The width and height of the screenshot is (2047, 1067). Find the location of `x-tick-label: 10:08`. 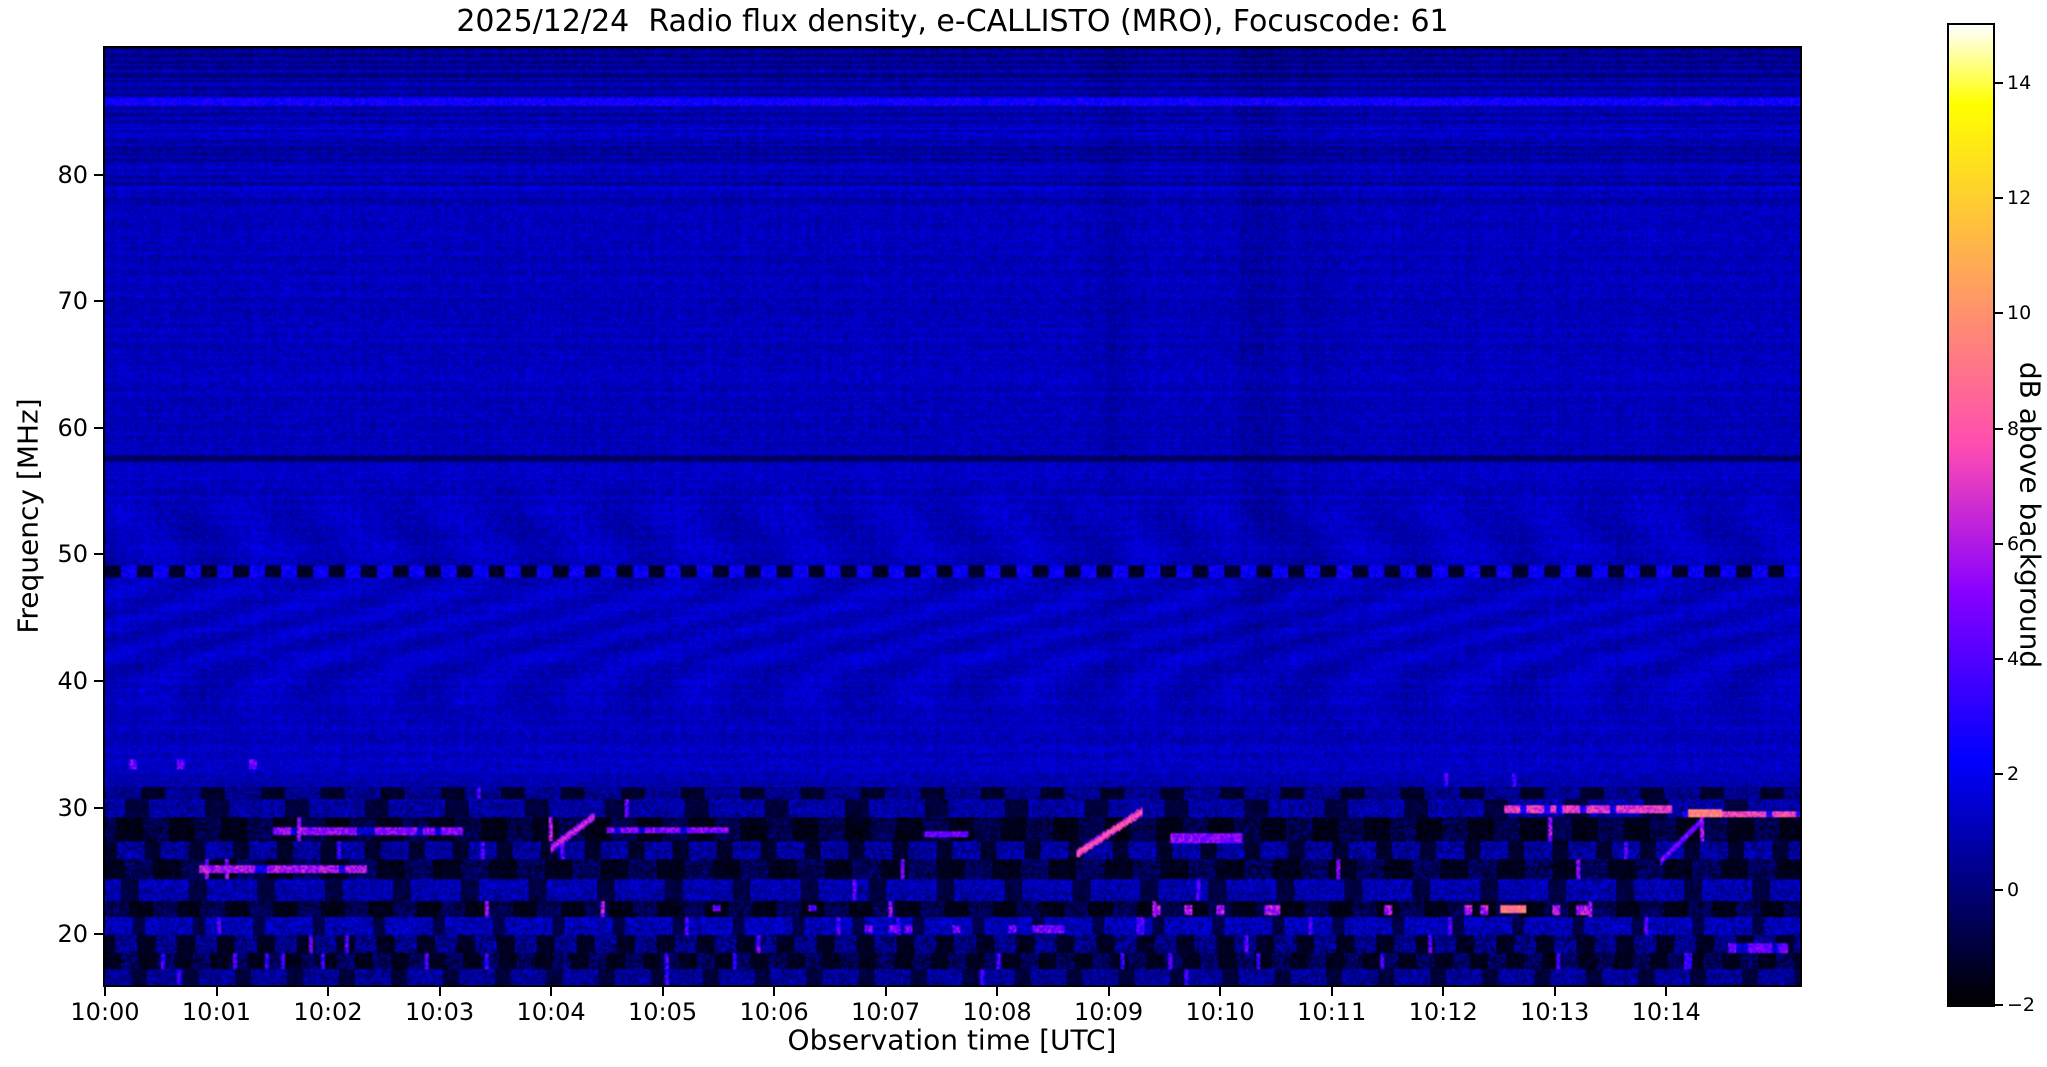

x-tick-label: 10:08 is located at coordinates (997, 1012).